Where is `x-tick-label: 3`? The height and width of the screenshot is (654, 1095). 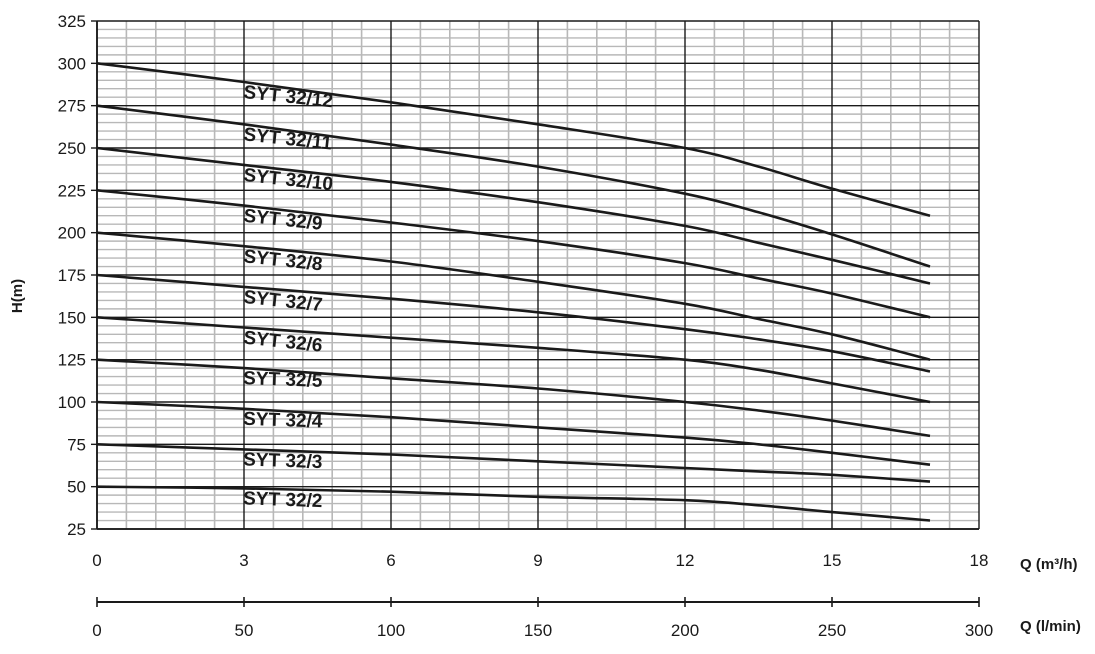
x-tick-label: 3 is located at coordinates (243, 560).